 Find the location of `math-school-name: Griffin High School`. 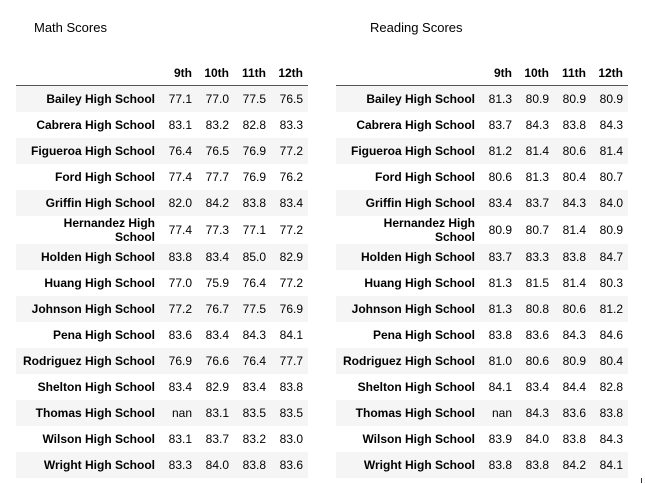

math-school-name: Griffin High School is located at coordinates (100, 203).